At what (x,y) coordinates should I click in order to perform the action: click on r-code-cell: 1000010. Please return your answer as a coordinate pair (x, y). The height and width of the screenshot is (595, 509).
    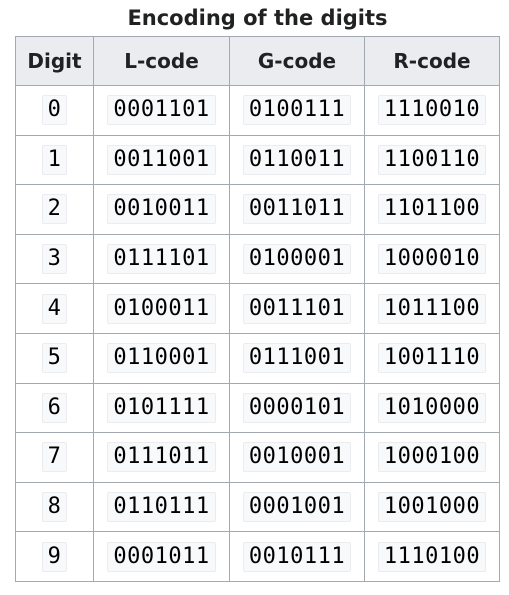
    Looking at the image, I should click on (432, 259).